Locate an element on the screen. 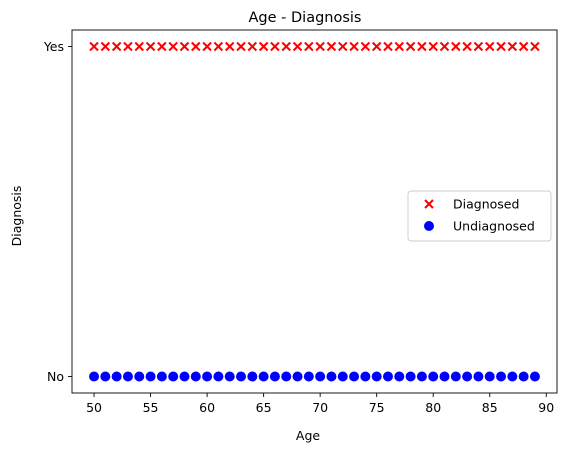  x-tick-label-75: 75 is located at coordinates (377, 407).